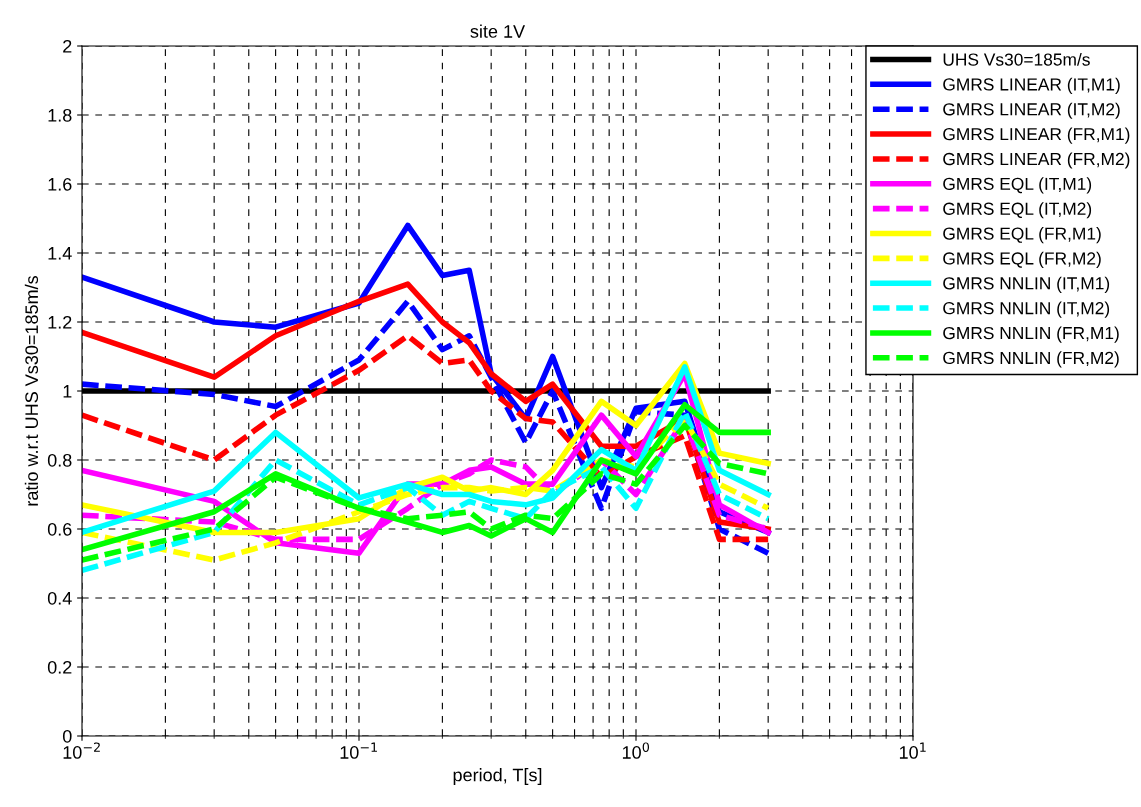  I want to click on legend-label: GMRS LINEAR (FR,M1), so click(1036, 135).